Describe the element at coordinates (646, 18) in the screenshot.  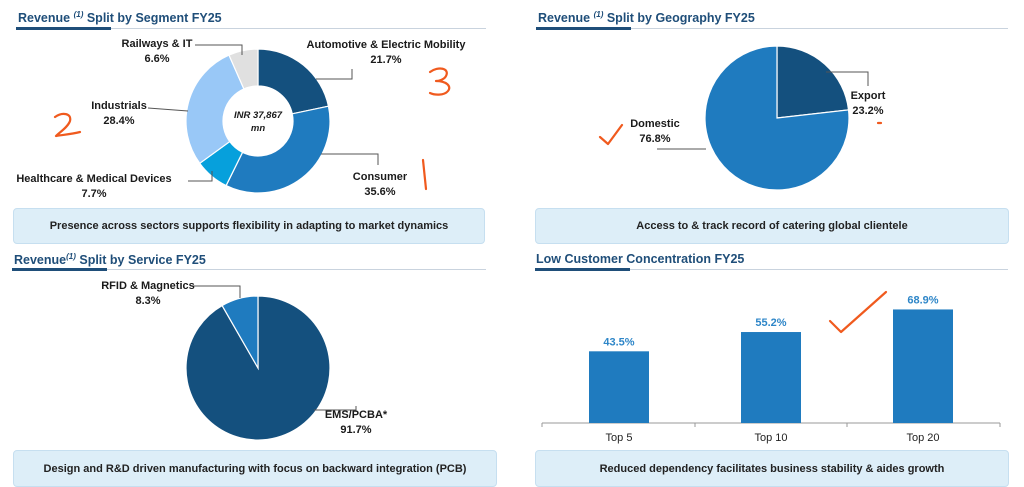
I see `geography-title: Revenue (1) Split by Geography FY25` at that location.